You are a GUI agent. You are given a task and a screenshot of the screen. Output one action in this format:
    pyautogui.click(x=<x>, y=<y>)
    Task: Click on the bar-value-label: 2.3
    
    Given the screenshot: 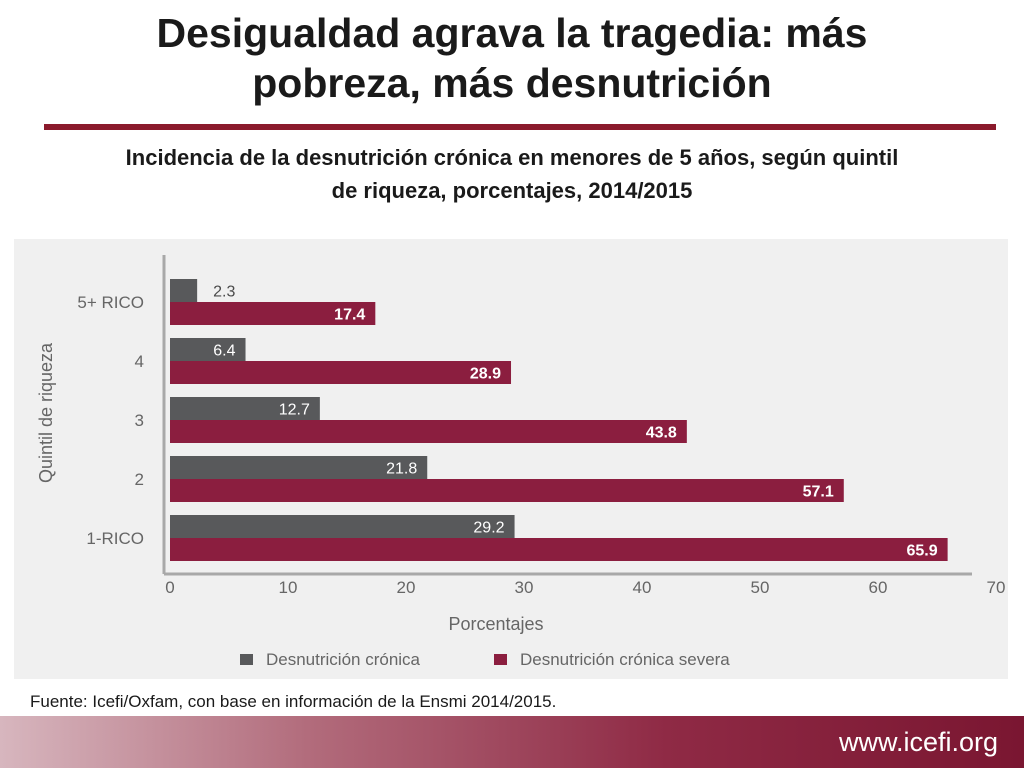 What is the action you would take?
    pyautogui.click(x=224, y=292)
    